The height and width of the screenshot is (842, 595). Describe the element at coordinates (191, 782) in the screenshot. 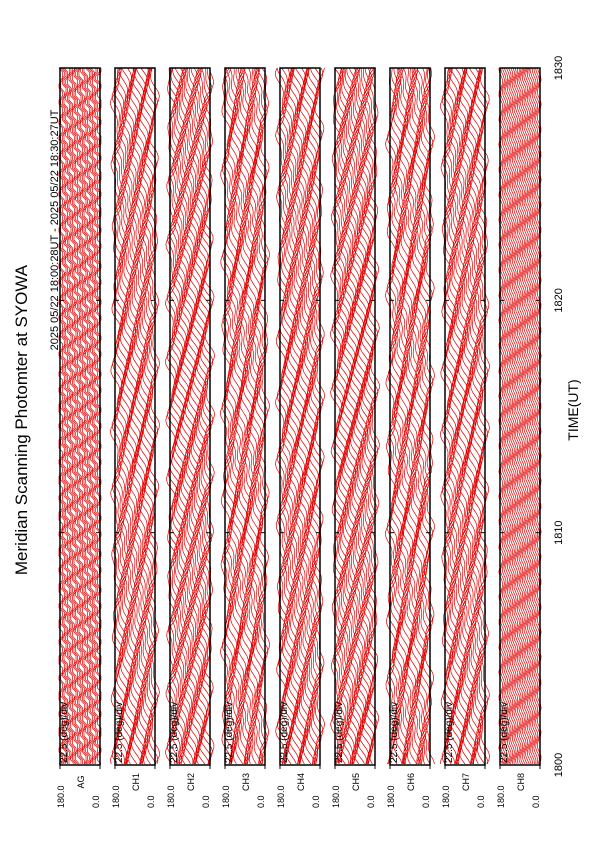

I see `channel-label: CH2` at that location.